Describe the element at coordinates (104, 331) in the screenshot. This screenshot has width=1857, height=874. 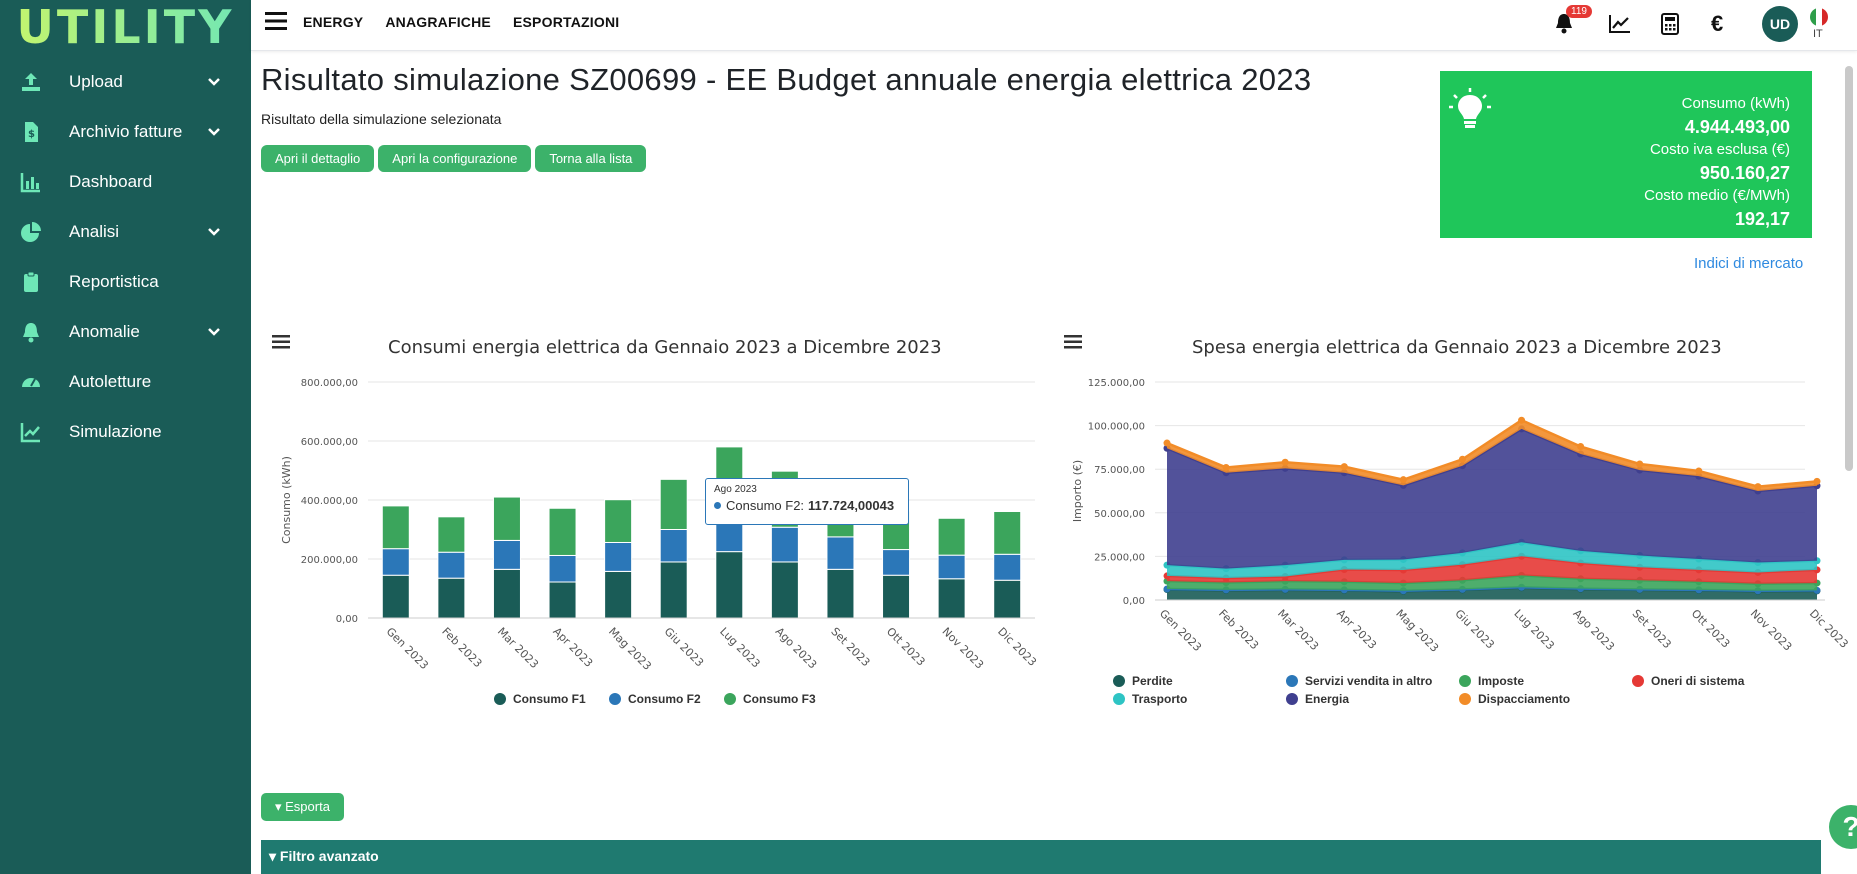
I see `sidebar-item-label: Anomalie` at that location.